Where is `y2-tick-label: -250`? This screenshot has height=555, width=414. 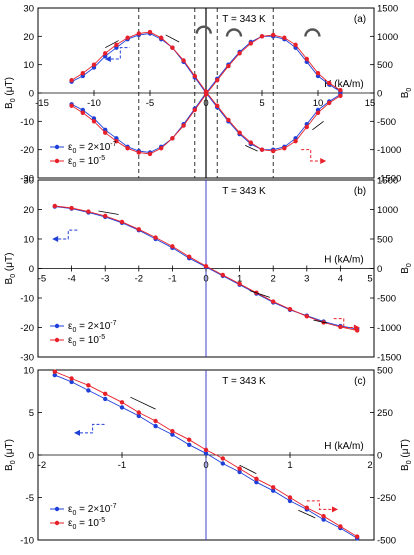 y2-tick-label: -250 is located at coordinates (386, 498).